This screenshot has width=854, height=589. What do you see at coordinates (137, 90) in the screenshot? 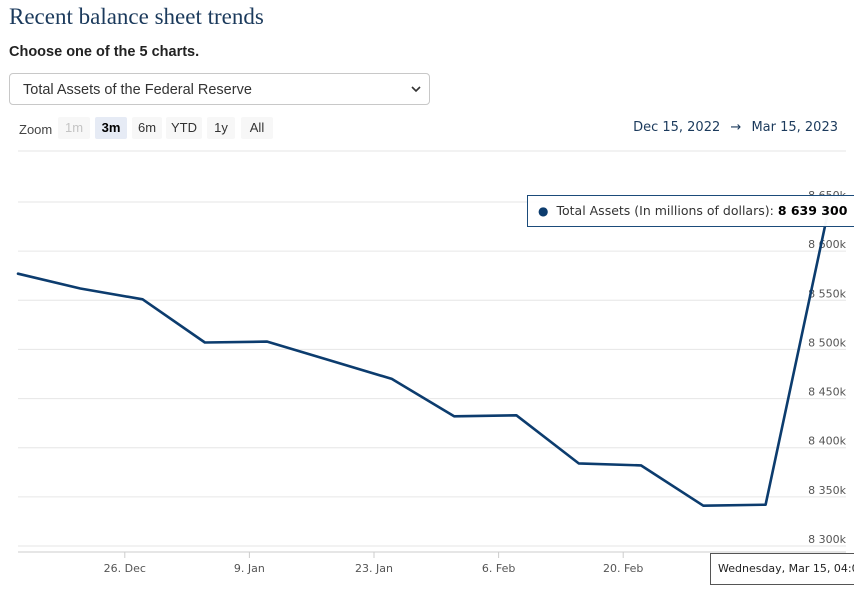
I see `chart-selector-value: Total Assets of the Federal Reserve` at bounding box center [137, 90].